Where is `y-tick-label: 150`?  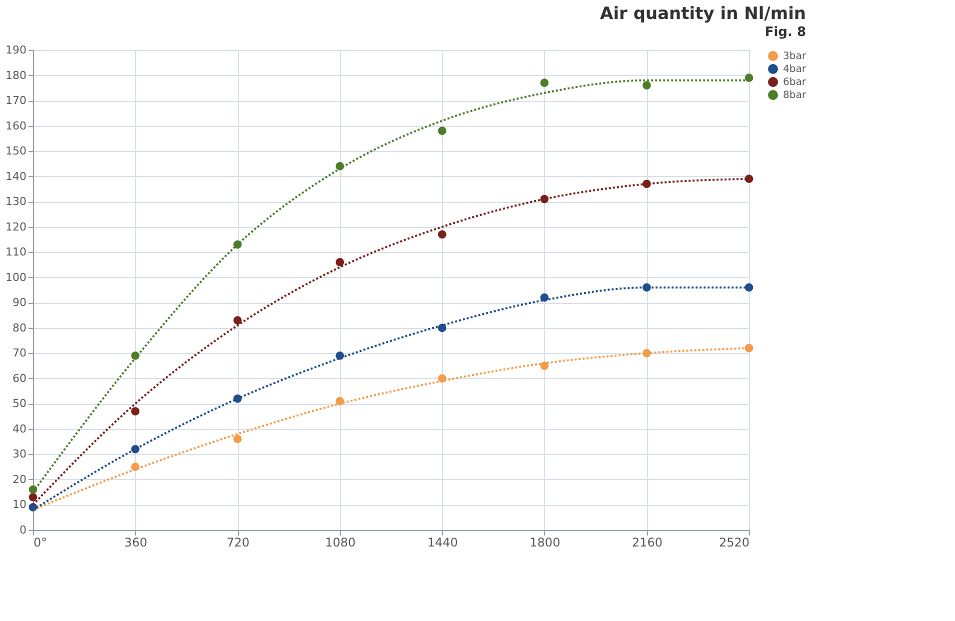
y-tick-label: 150 is located at coordinates (16, 151).